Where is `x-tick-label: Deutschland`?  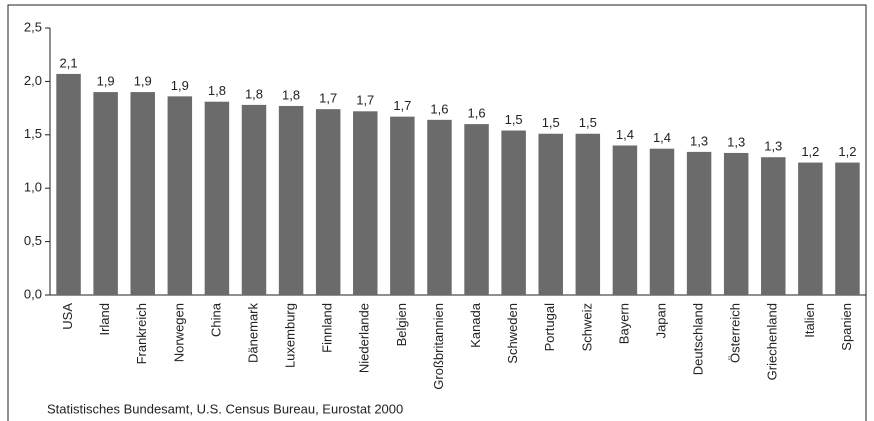
x-tick-label: Deutschland is located at coordinates (698, 339).